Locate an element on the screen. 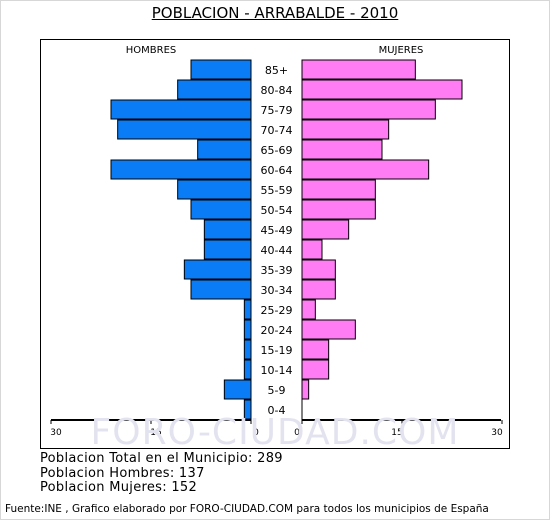 The image size is (550, 520). age-label-30-34: 30-34 is located at coordinates (277, 290).